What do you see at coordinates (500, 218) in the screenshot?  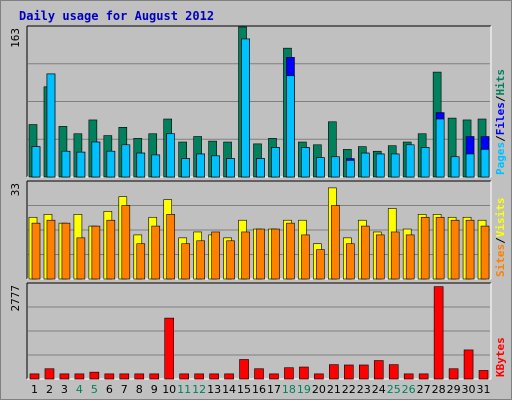 I see `legend-item: Visits` at bounding box center [500, 218].